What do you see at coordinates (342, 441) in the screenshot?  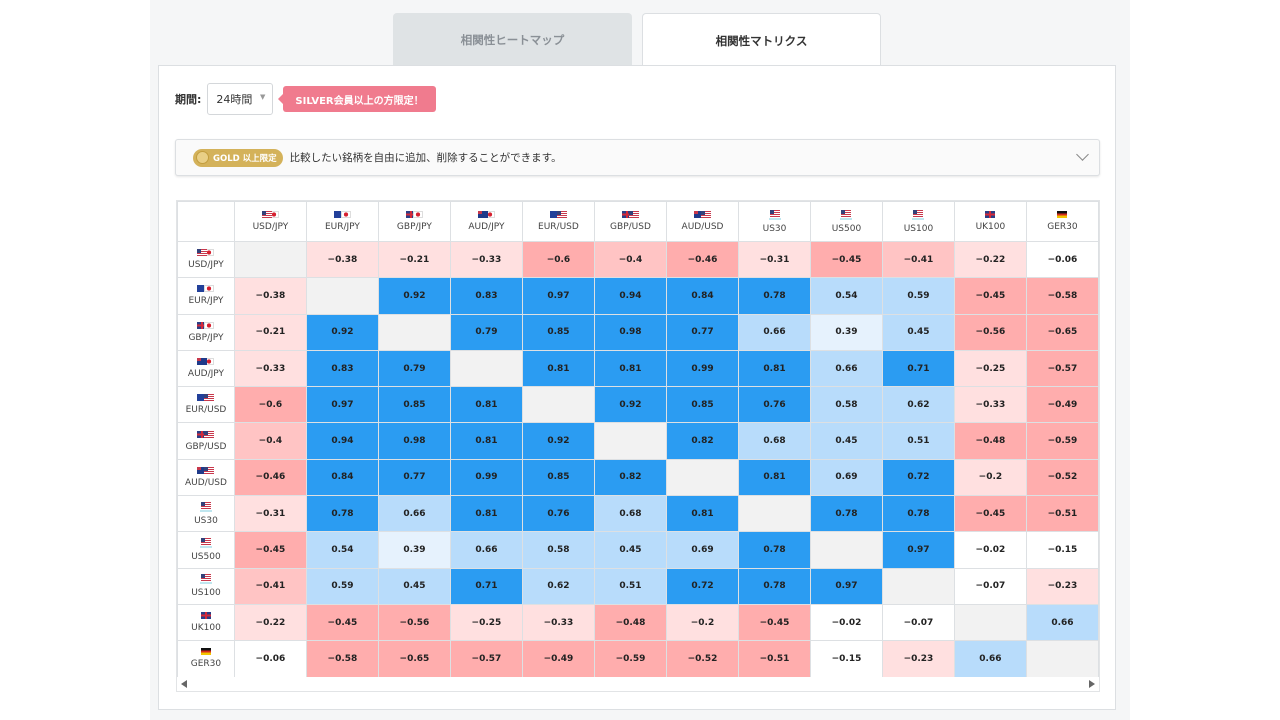 I see `correlation-cell: 0.94` at bounding box center [342, 441].